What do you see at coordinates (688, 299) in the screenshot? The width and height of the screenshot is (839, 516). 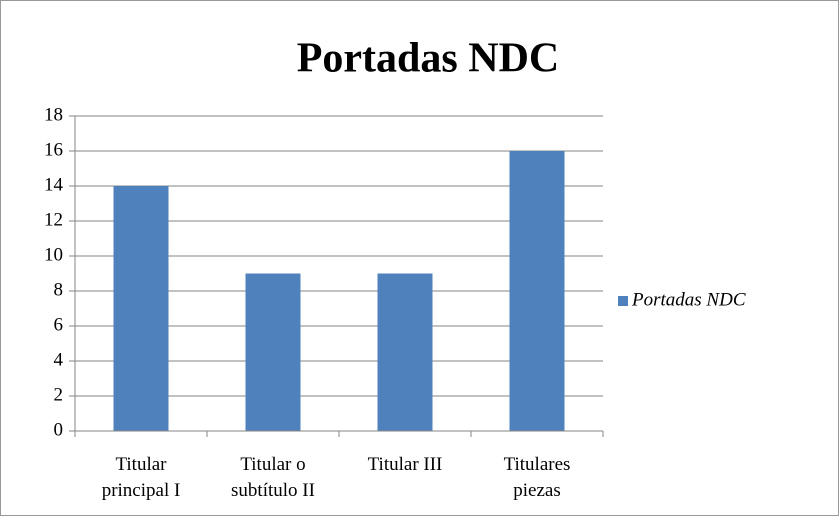 I see `legend-label: Portadas NDC` at bounding box center [688, 299].